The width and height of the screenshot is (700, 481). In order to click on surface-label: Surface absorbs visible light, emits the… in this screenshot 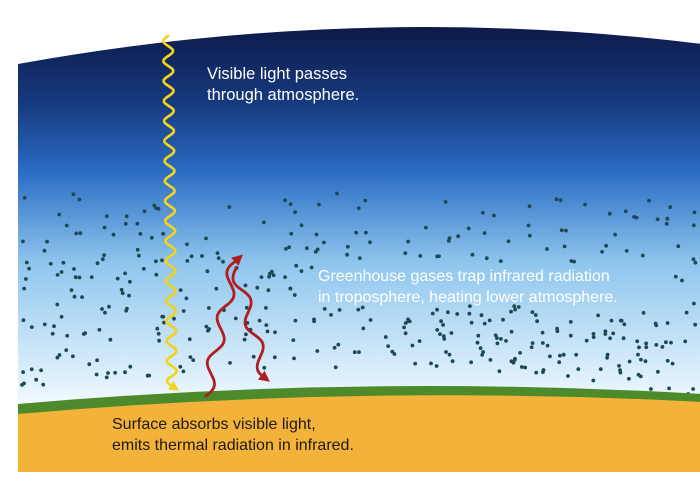, I will do `click(233, 435)`.